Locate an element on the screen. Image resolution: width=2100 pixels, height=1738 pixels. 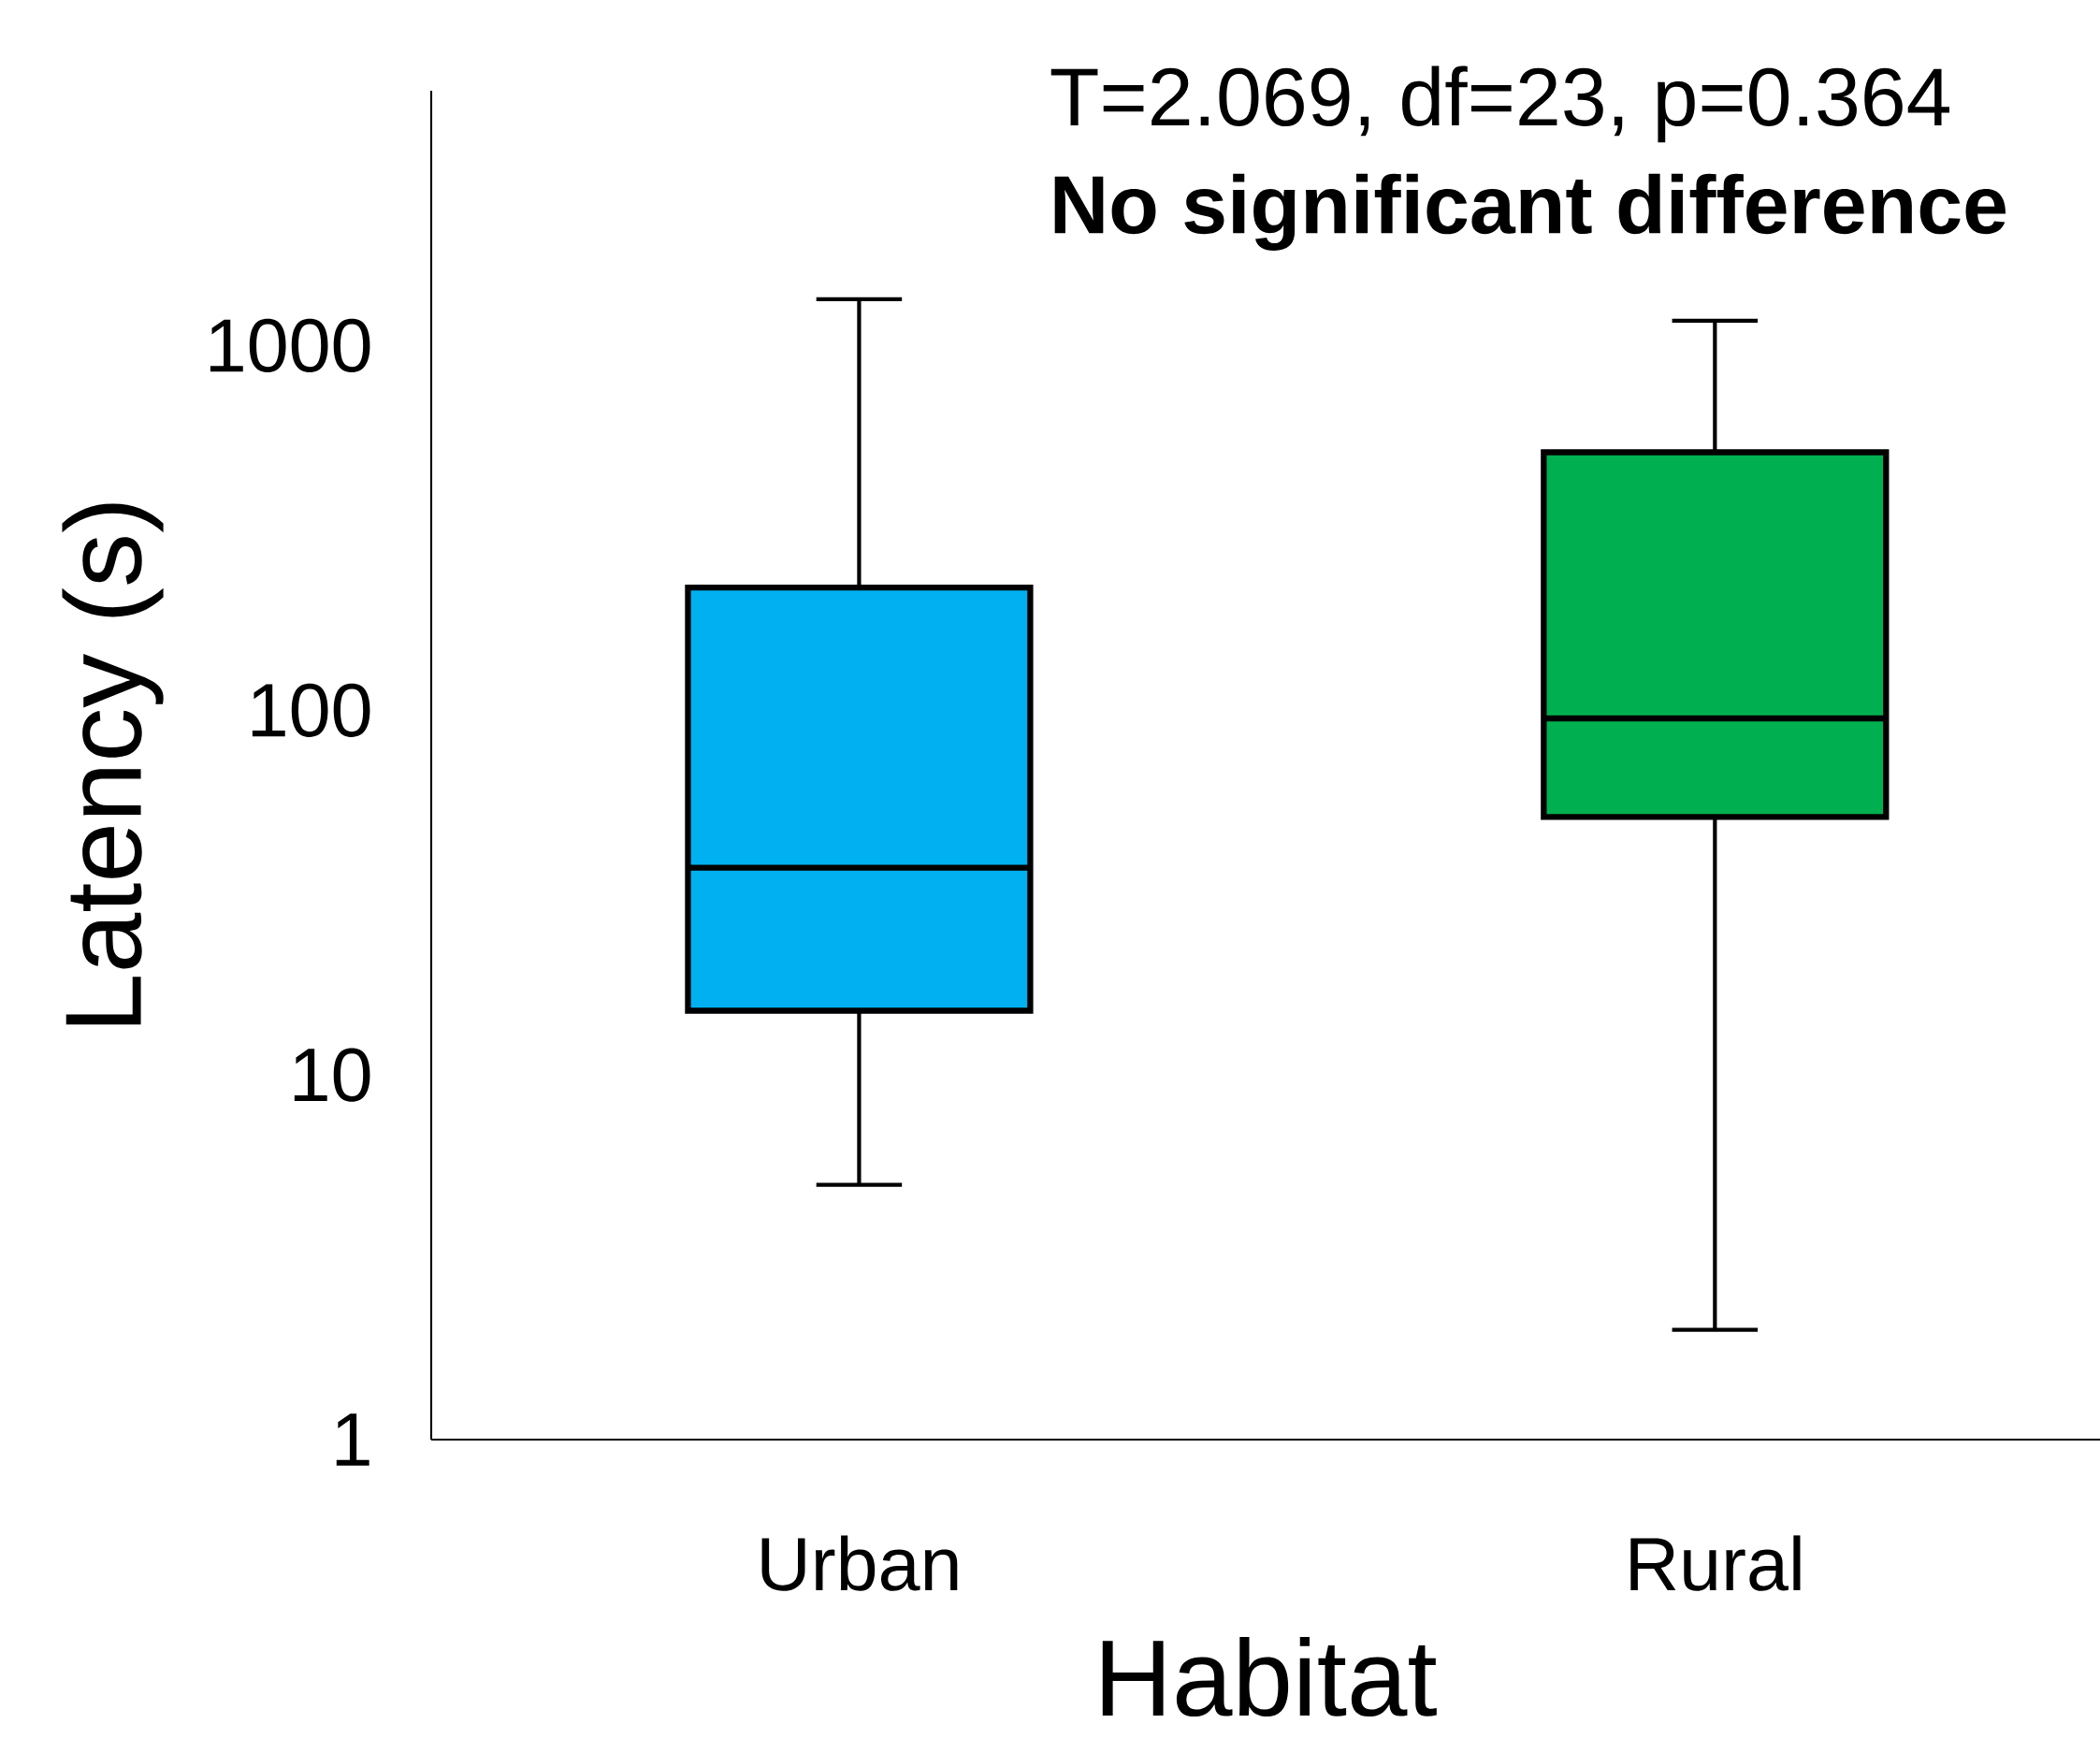
y-tick-label: 1 is located at coordinates (352, 1439).